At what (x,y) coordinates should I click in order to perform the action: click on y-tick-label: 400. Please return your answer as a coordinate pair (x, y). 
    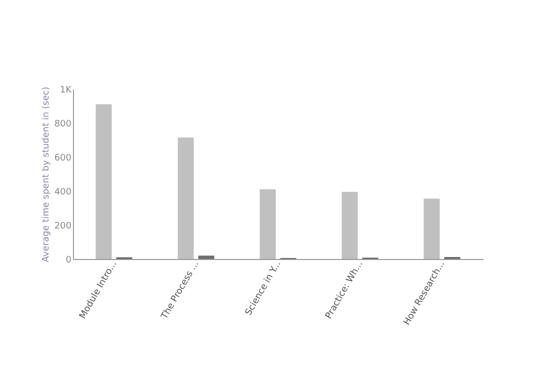
    Looking at the image, I should click on (63, 193).